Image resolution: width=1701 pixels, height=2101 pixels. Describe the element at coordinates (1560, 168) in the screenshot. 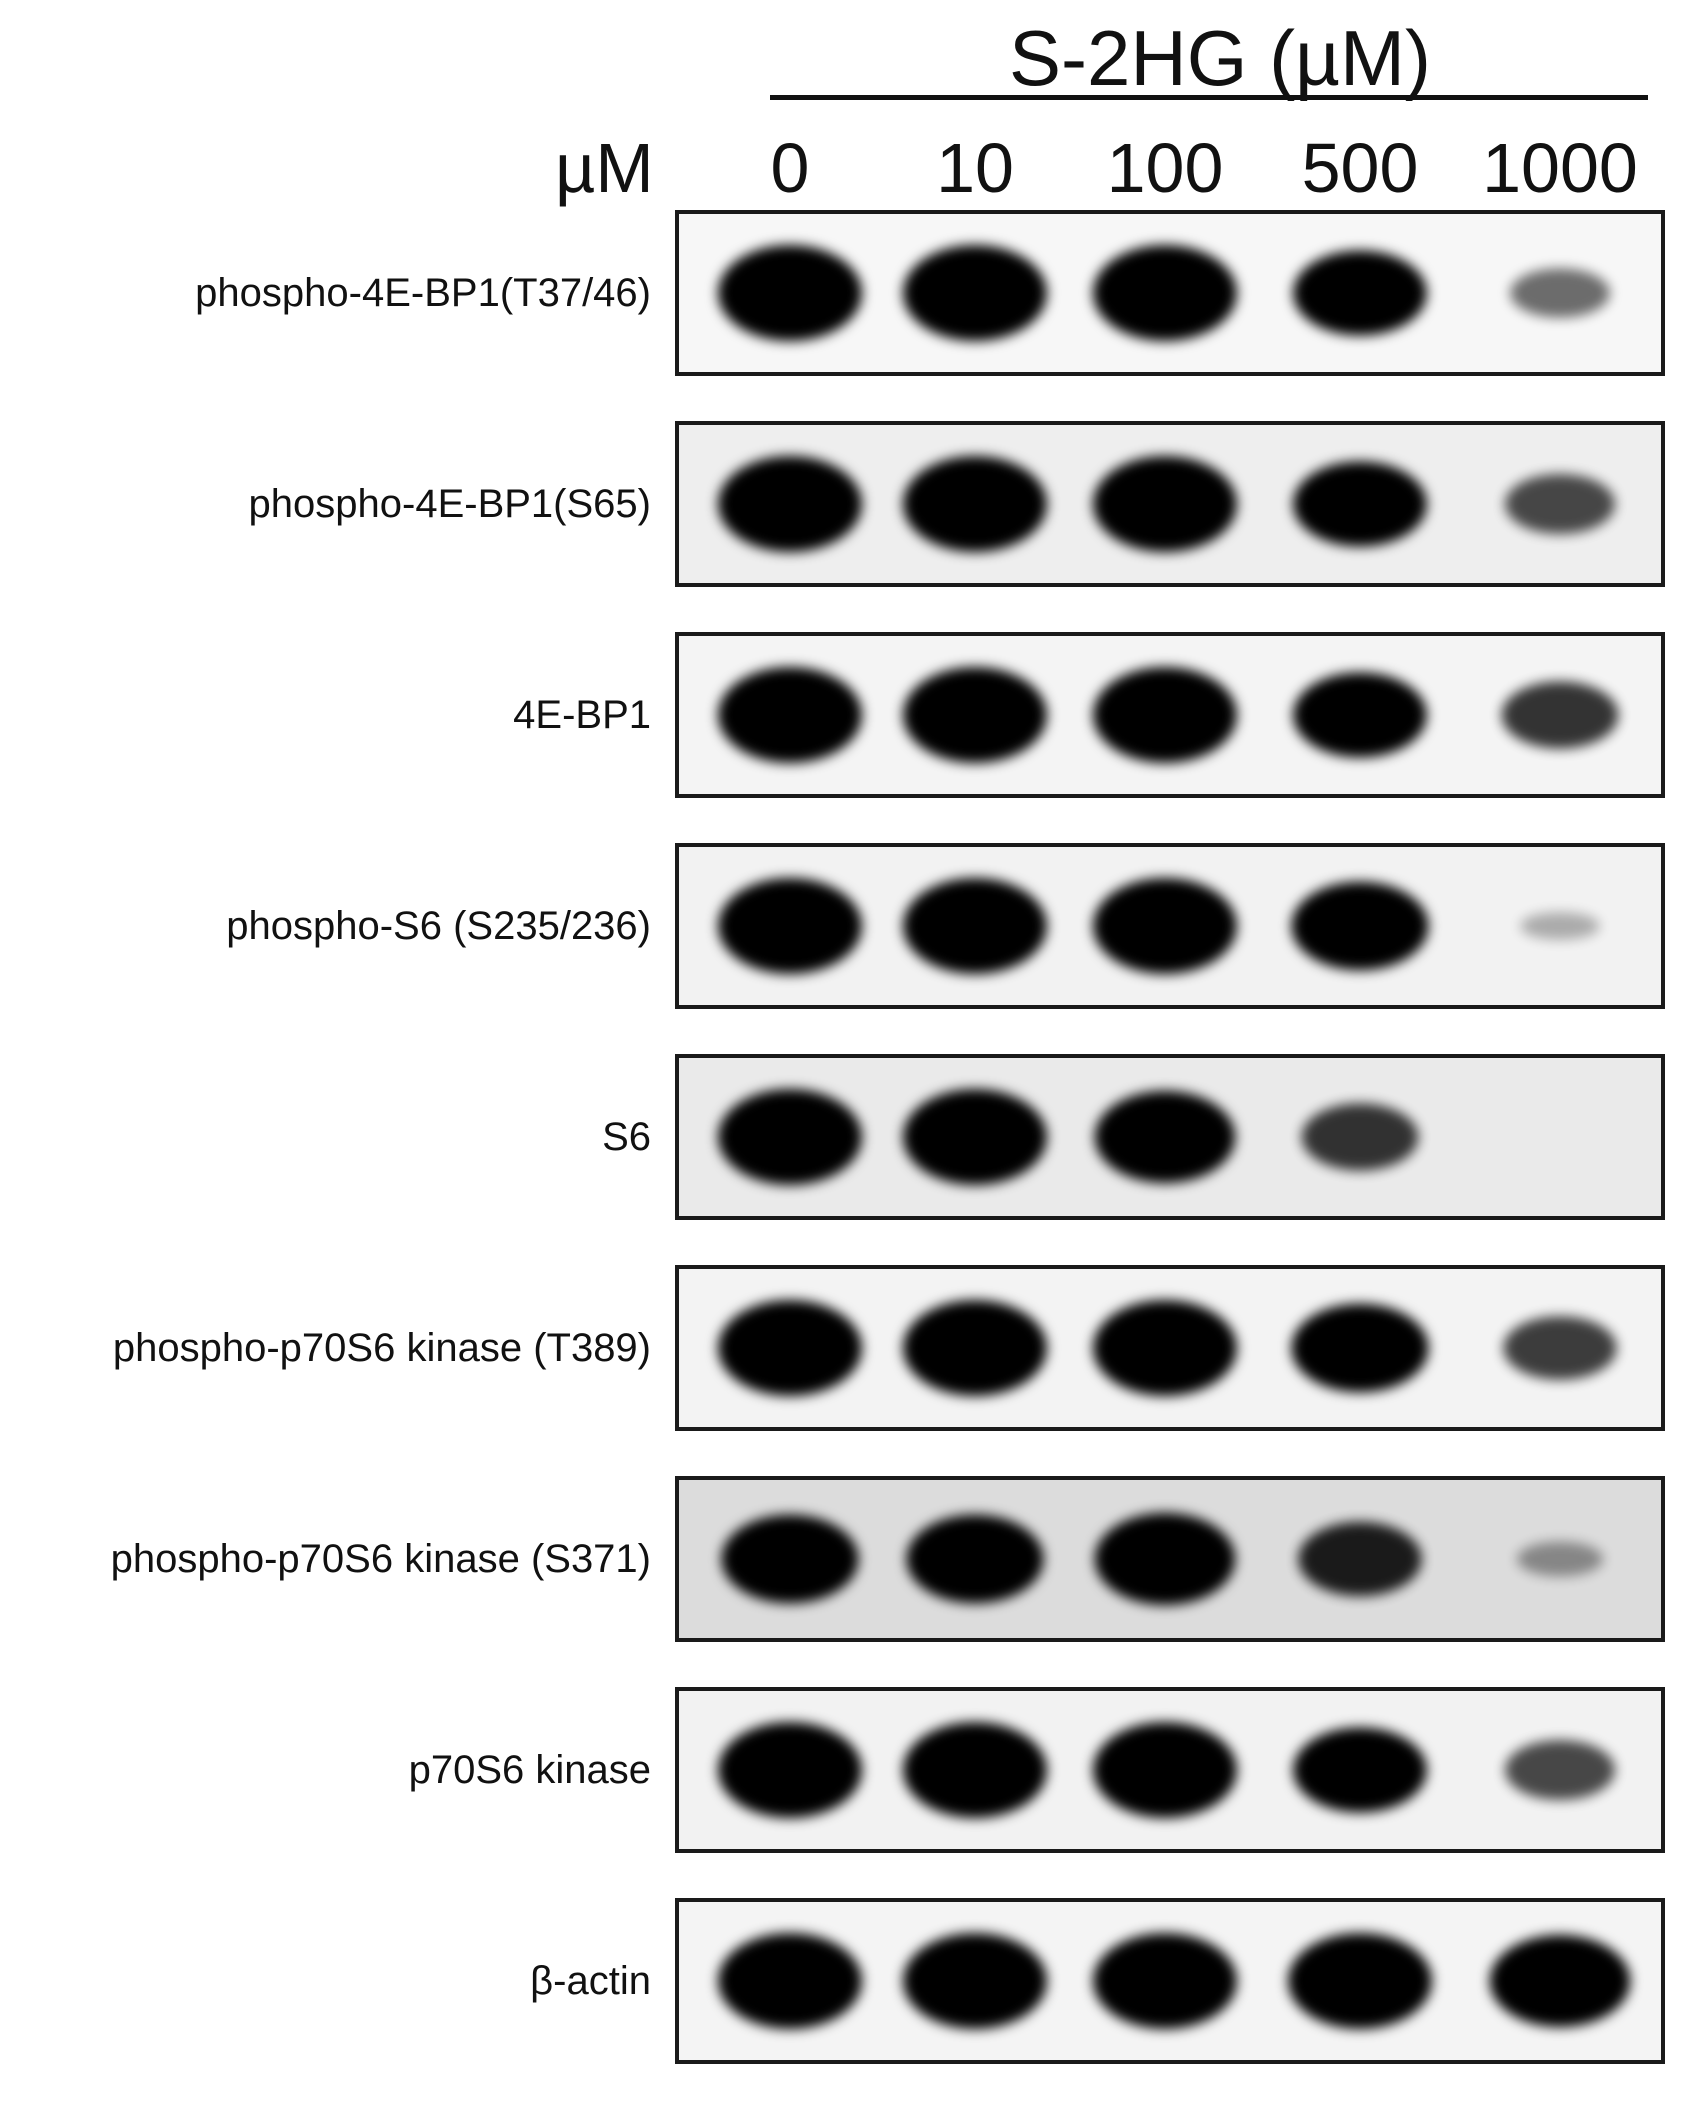

I see `lane-label: 1000` at that location.